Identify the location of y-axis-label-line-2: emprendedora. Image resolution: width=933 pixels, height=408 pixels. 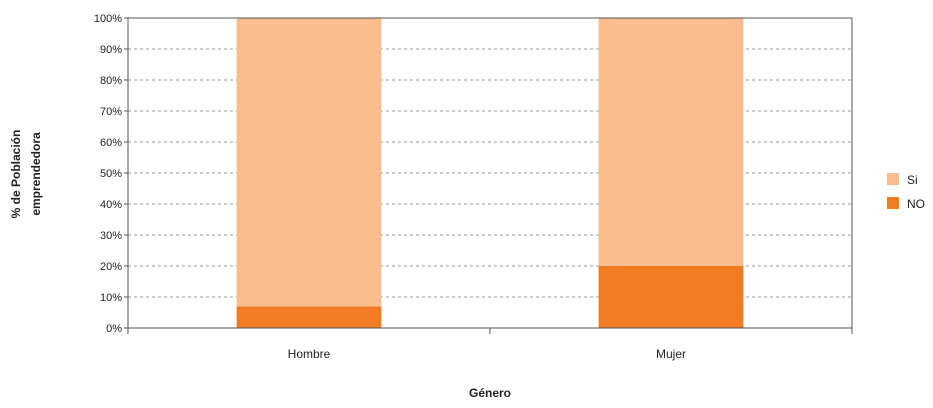
(36, 174).